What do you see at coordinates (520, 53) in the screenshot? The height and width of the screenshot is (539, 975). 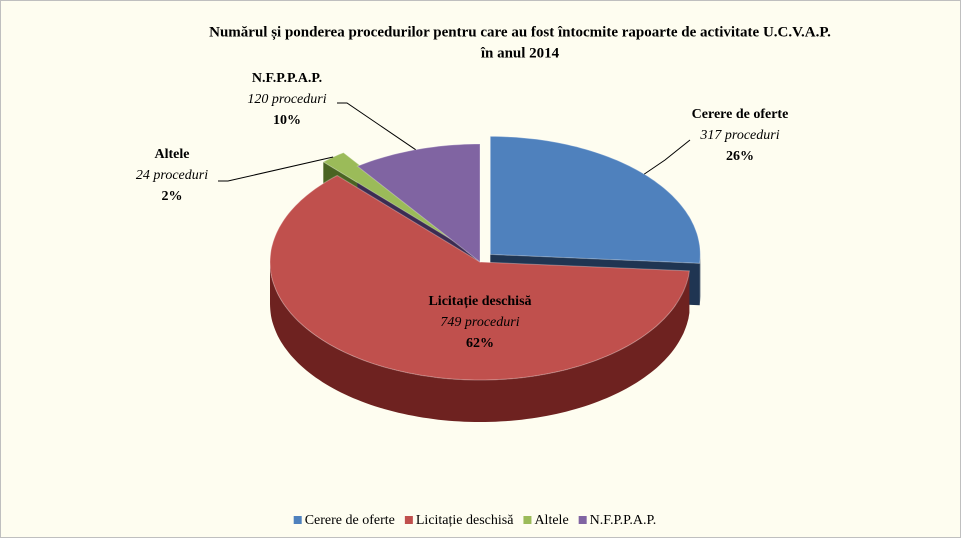 I see `chart-title: în anul 2014` at bounding box center [520, 53].